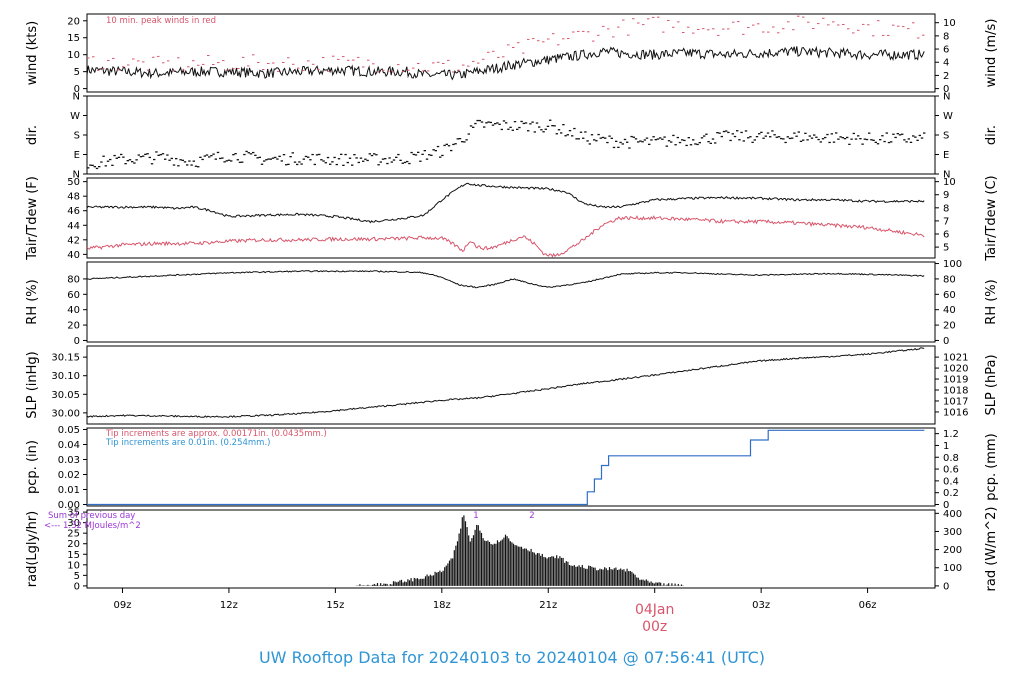 The height and width of the screenshot is (700, 1024). Describe the element at coordinates (335, 605) in the screenshot. I see `x-tick-label: 15z` at that location.